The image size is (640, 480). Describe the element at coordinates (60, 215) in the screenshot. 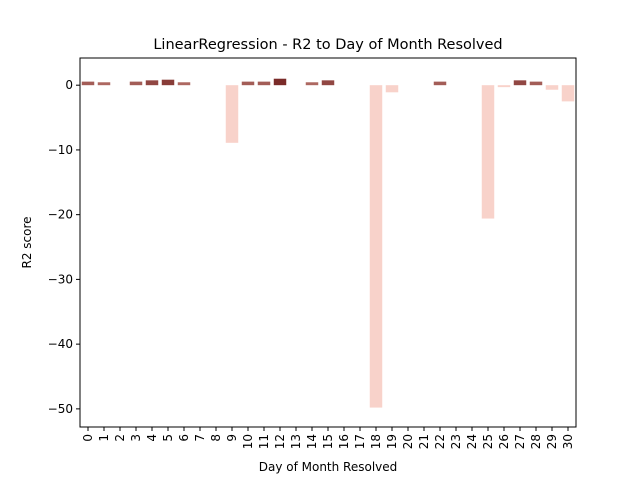

I see `y-tick-label: −20` at that location.